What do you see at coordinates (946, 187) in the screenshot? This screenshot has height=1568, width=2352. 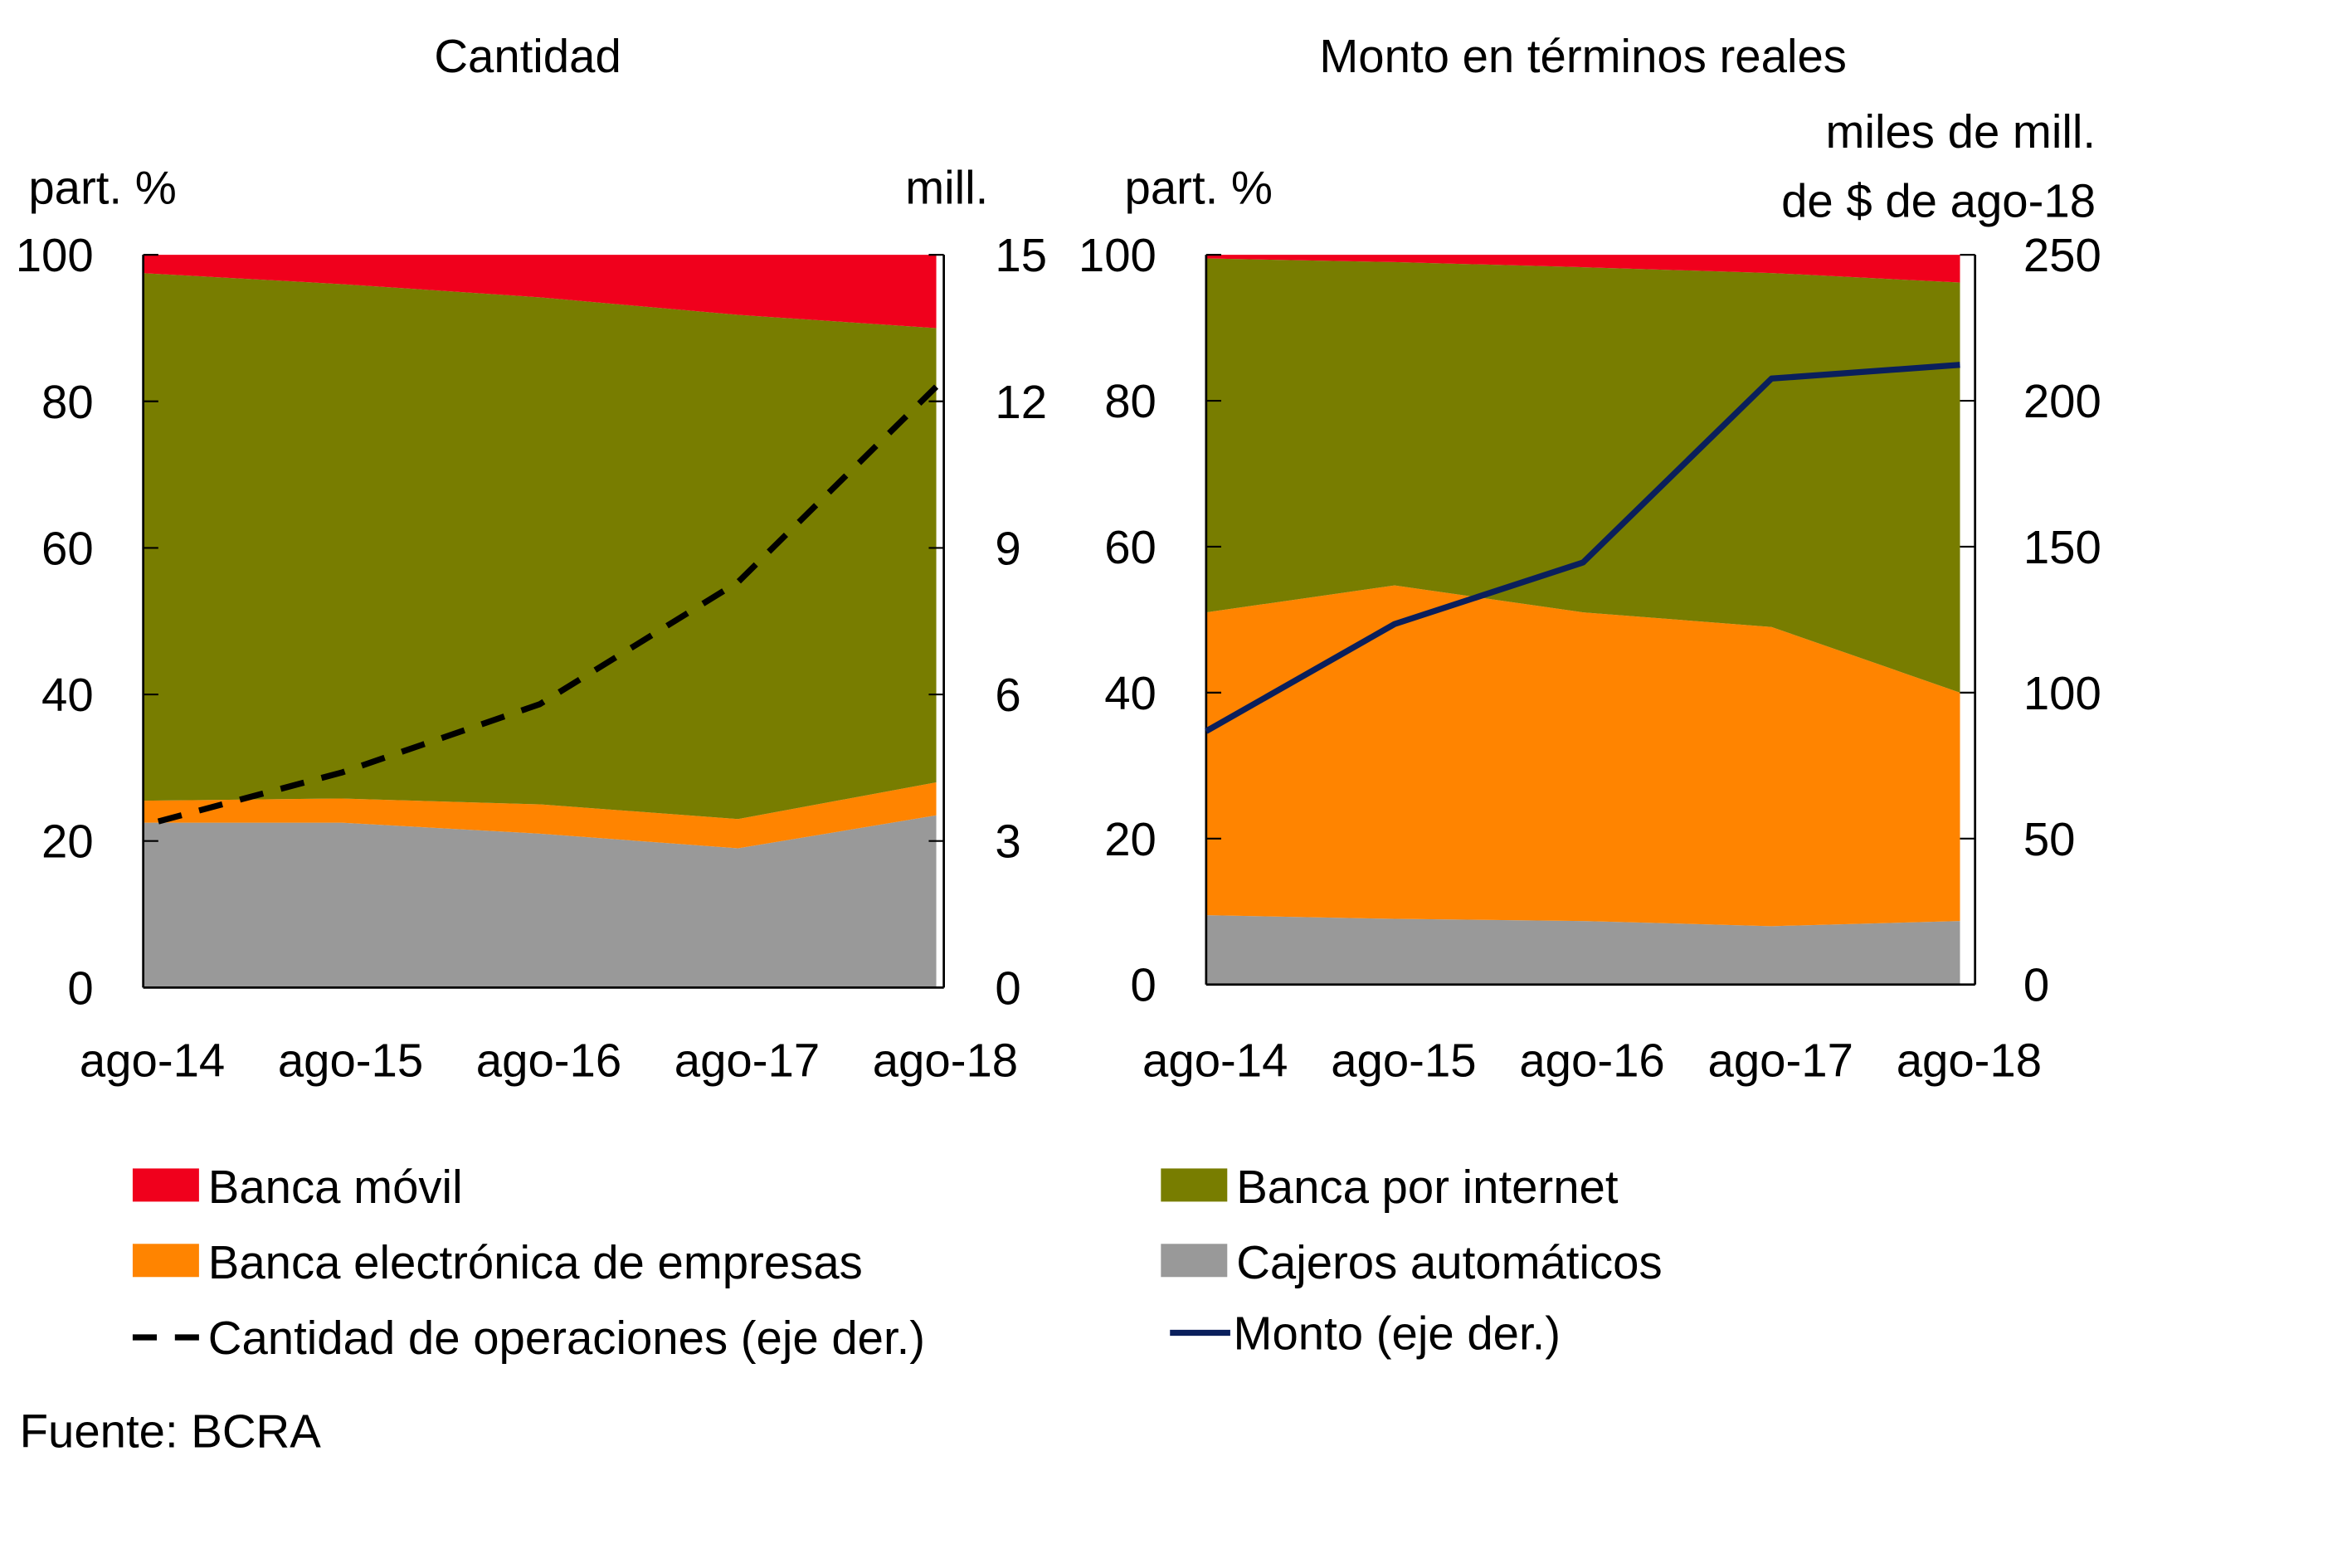 I see `right-axis-label: mill.` at bounding box center [946, 187].